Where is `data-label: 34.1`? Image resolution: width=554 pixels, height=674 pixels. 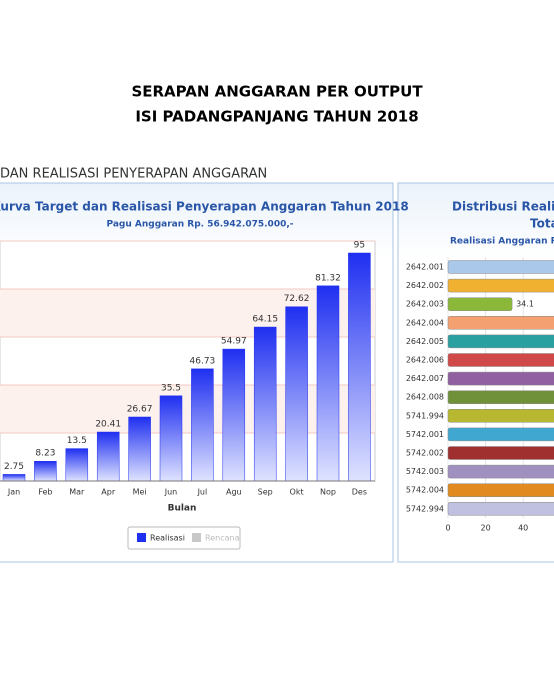 data-label: 34.1 is located at coordinates (525, 304).